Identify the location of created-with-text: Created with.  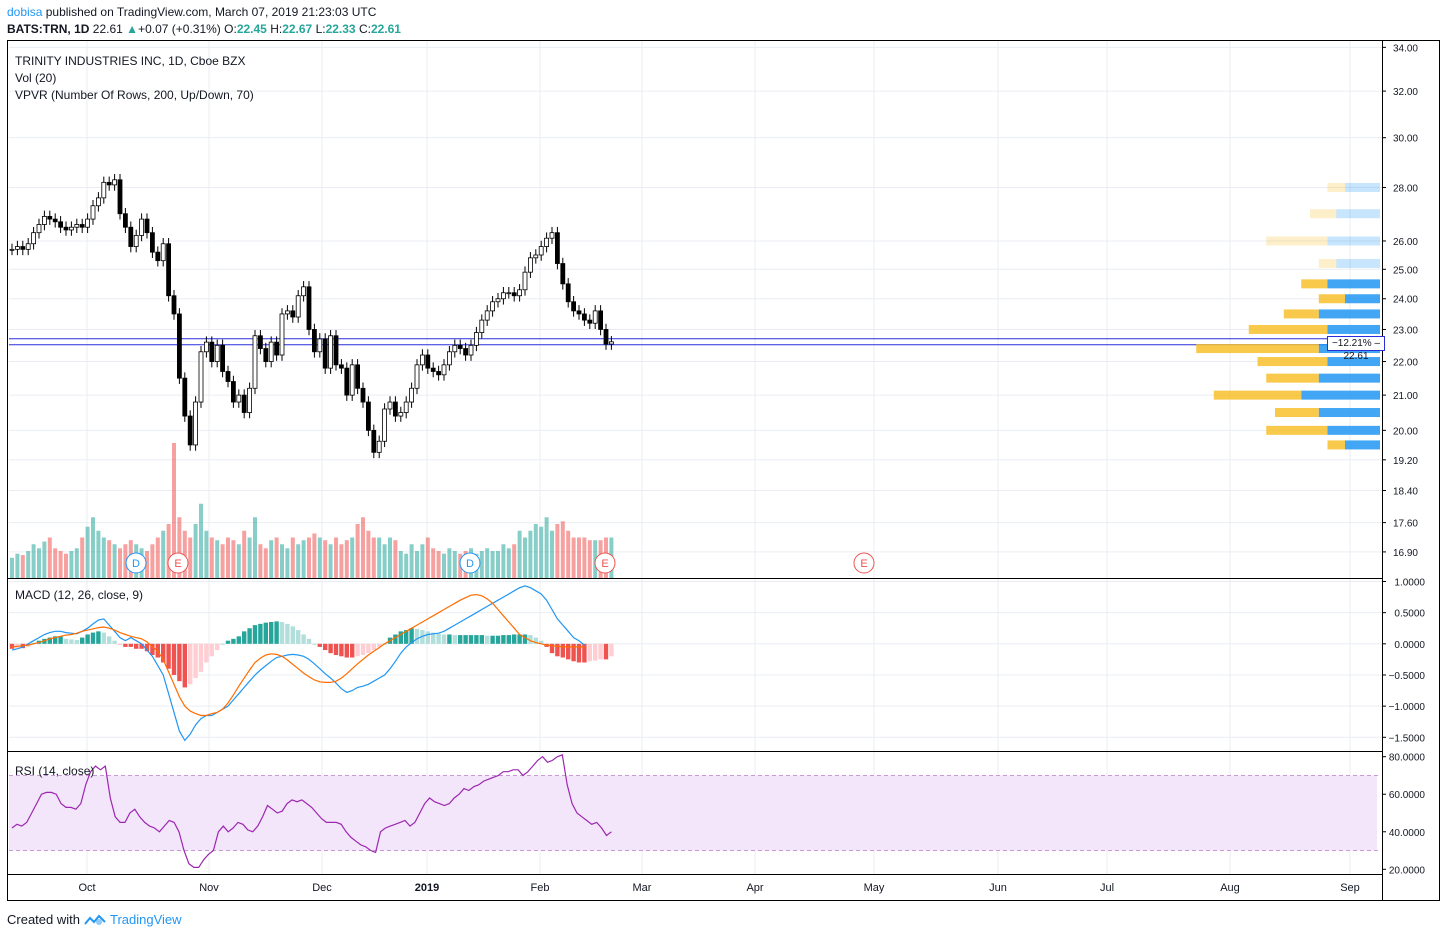
(43, 919).